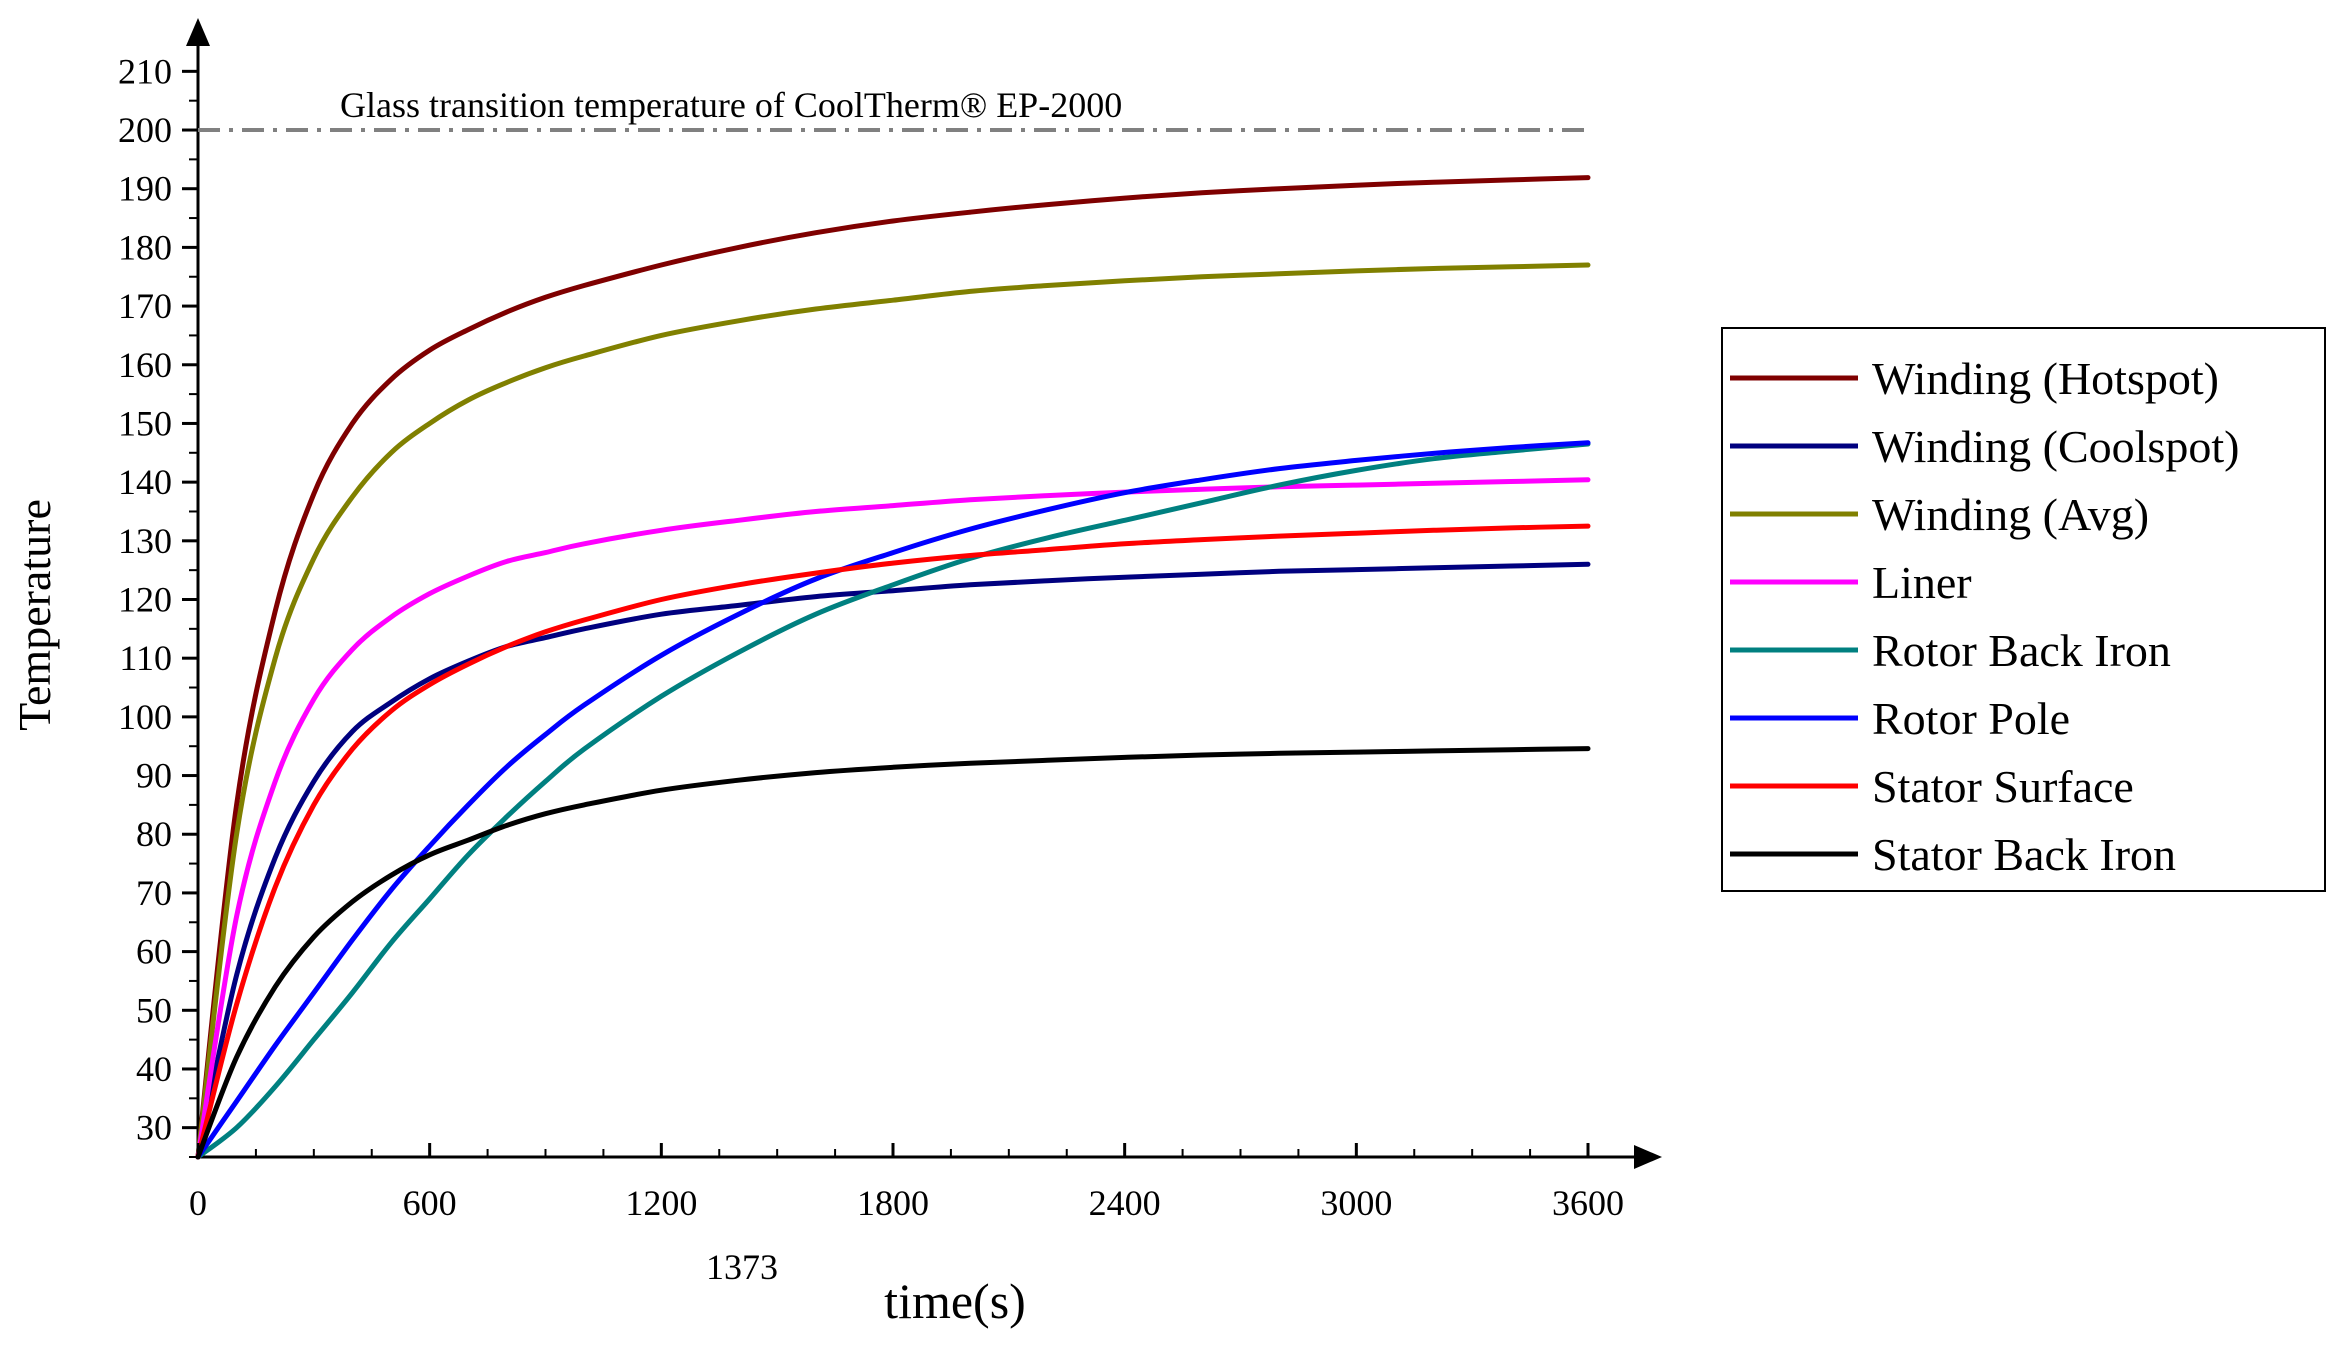 This screenshot has height=1345, width=2335. Describe the element at coordinates (2021, 650) in the screenshot. I see `legend-label-rotor-back-iron: Rotor Back Iron` at that location.